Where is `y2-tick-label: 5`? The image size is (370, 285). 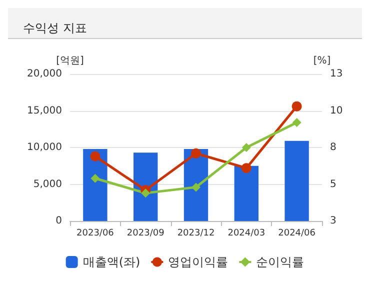 y2-tick-label: 5 is located at coordinates (333, 184).